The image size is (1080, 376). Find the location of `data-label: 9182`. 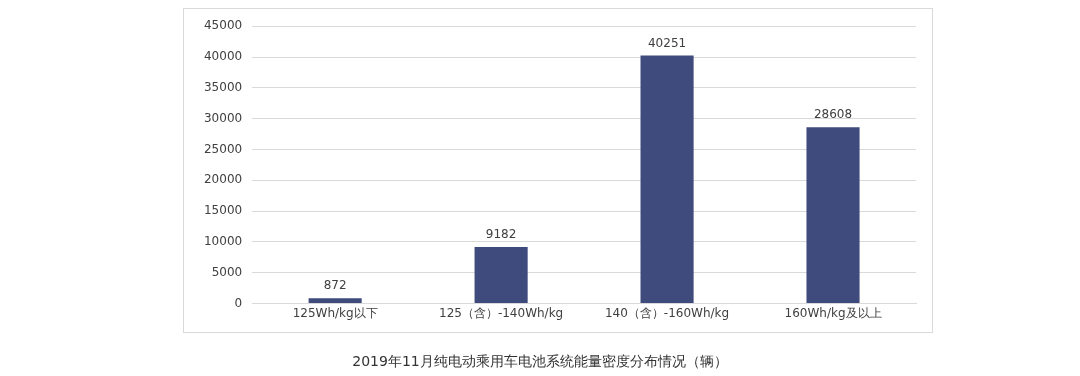

data-label: 9182 is located at coordinates (501, 234).